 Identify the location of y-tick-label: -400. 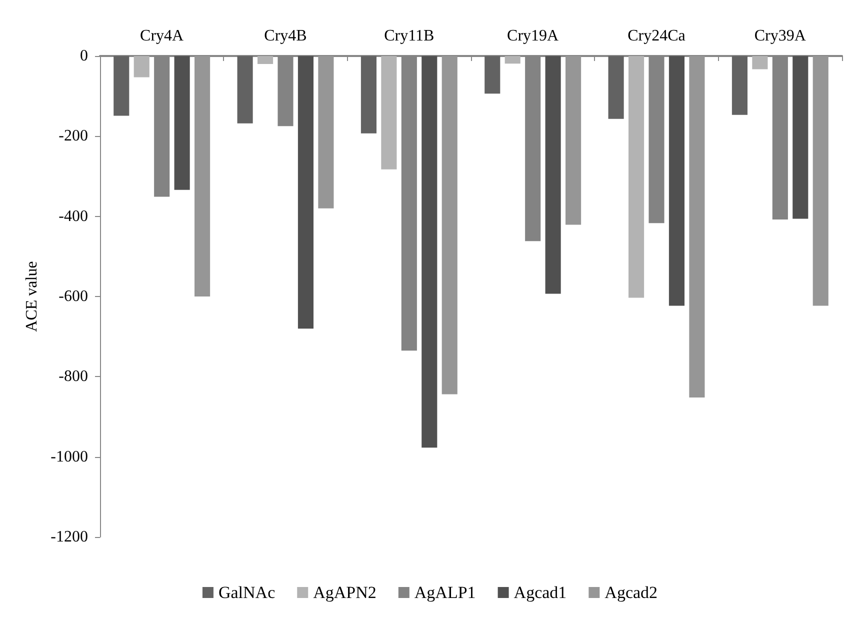
(73, 216).